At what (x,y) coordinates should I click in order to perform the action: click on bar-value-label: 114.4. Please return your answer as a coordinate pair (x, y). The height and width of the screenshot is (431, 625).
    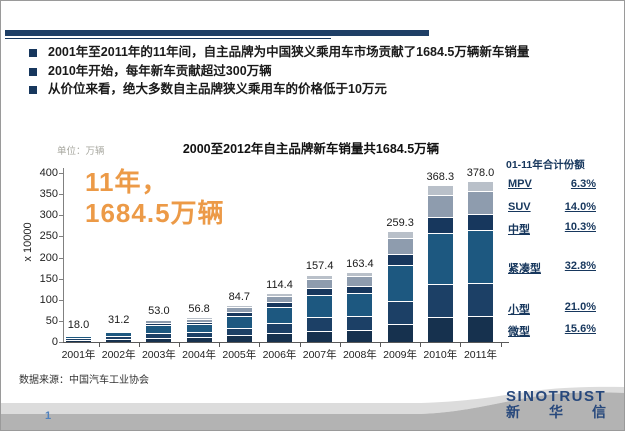
    Looking at the image, I should click on (279, 284).